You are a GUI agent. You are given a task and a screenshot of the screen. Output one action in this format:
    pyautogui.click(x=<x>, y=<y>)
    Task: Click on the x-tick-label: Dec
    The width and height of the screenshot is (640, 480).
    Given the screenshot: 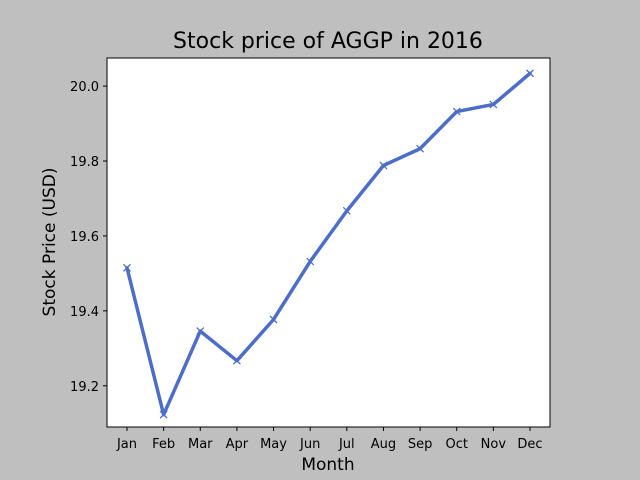 What is the action you would take?
    pyautogui.click(x=529, y=444)
    